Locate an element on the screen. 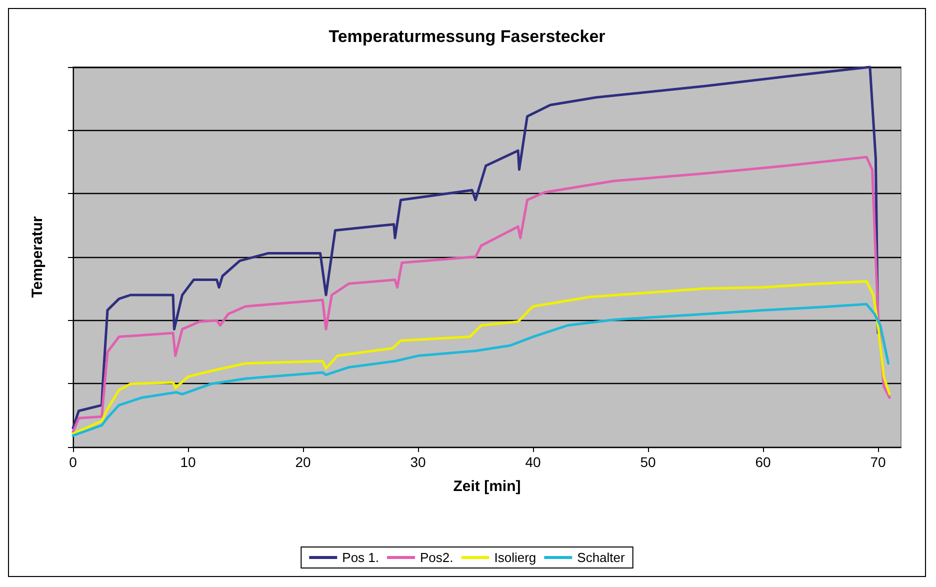 This screenshot has width=936, height=587. x-tick-label: 0 is located at coordinates (73, 462).